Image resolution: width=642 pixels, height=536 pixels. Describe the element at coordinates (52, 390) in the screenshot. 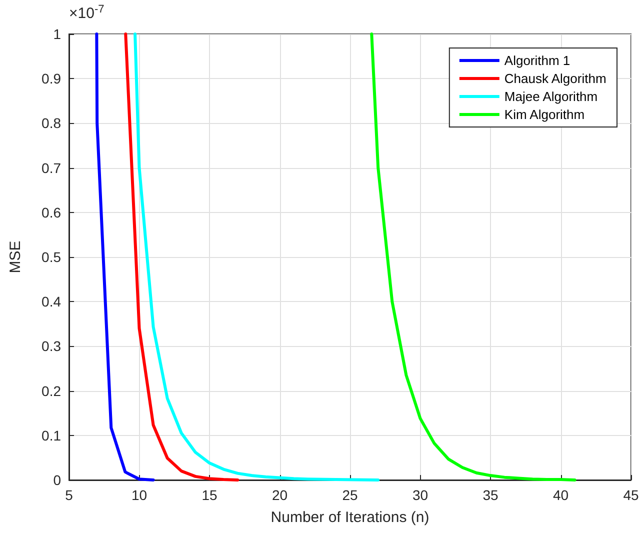

I see `y-tick-label: 0.2` at that location.